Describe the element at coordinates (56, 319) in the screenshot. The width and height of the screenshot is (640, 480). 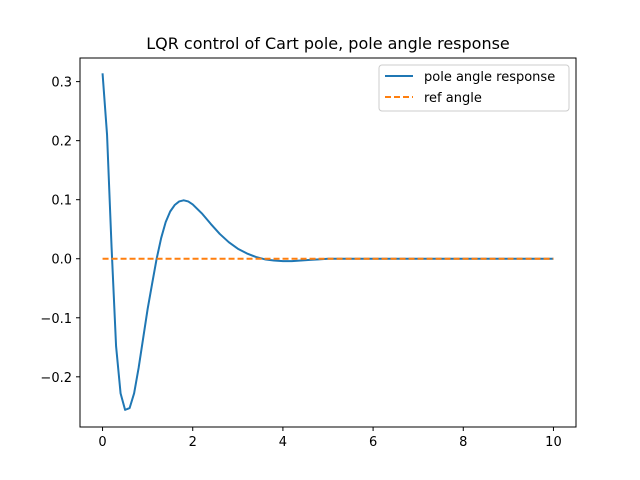
I see `y-tick-label: −0.1` at that location.